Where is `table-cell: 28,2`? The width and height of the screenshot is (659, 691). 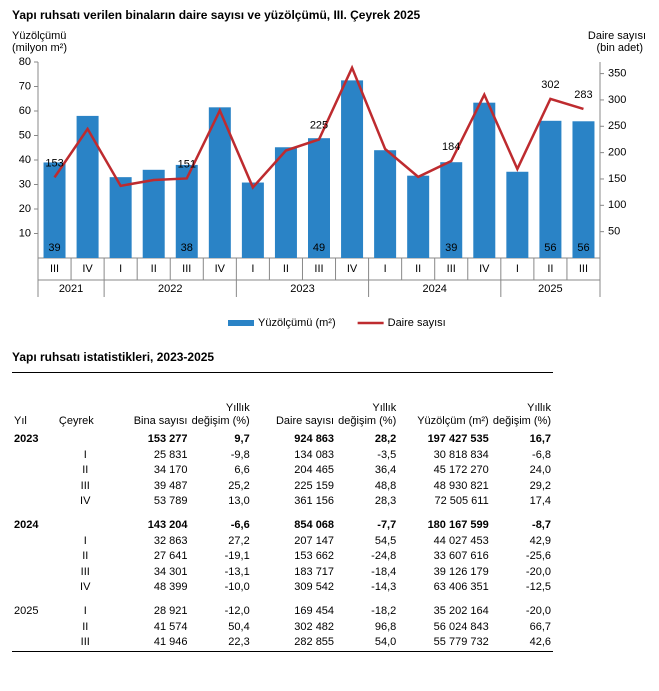 table-cell: 28,2 is located at coordinates (385, 439).